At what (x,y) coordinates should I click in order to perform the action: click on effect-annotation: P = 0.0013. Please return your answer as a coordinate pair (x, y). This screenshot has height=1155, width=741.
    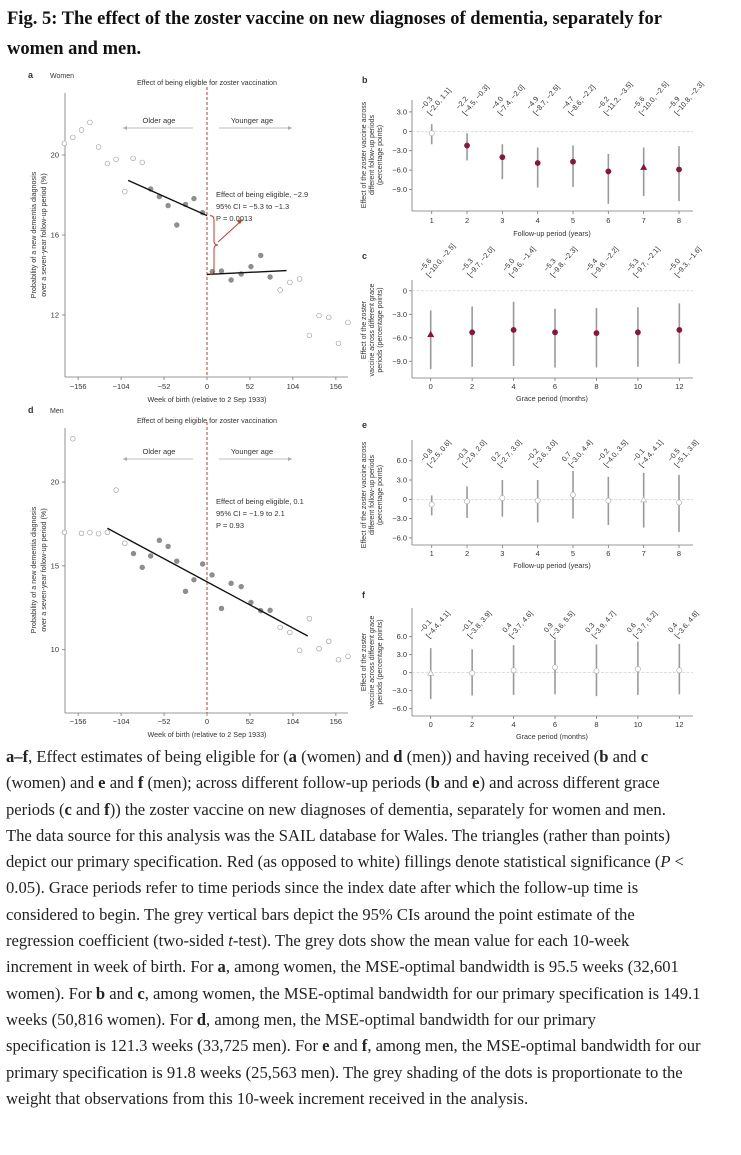
    Looking at the image, I should click on (234, 218).